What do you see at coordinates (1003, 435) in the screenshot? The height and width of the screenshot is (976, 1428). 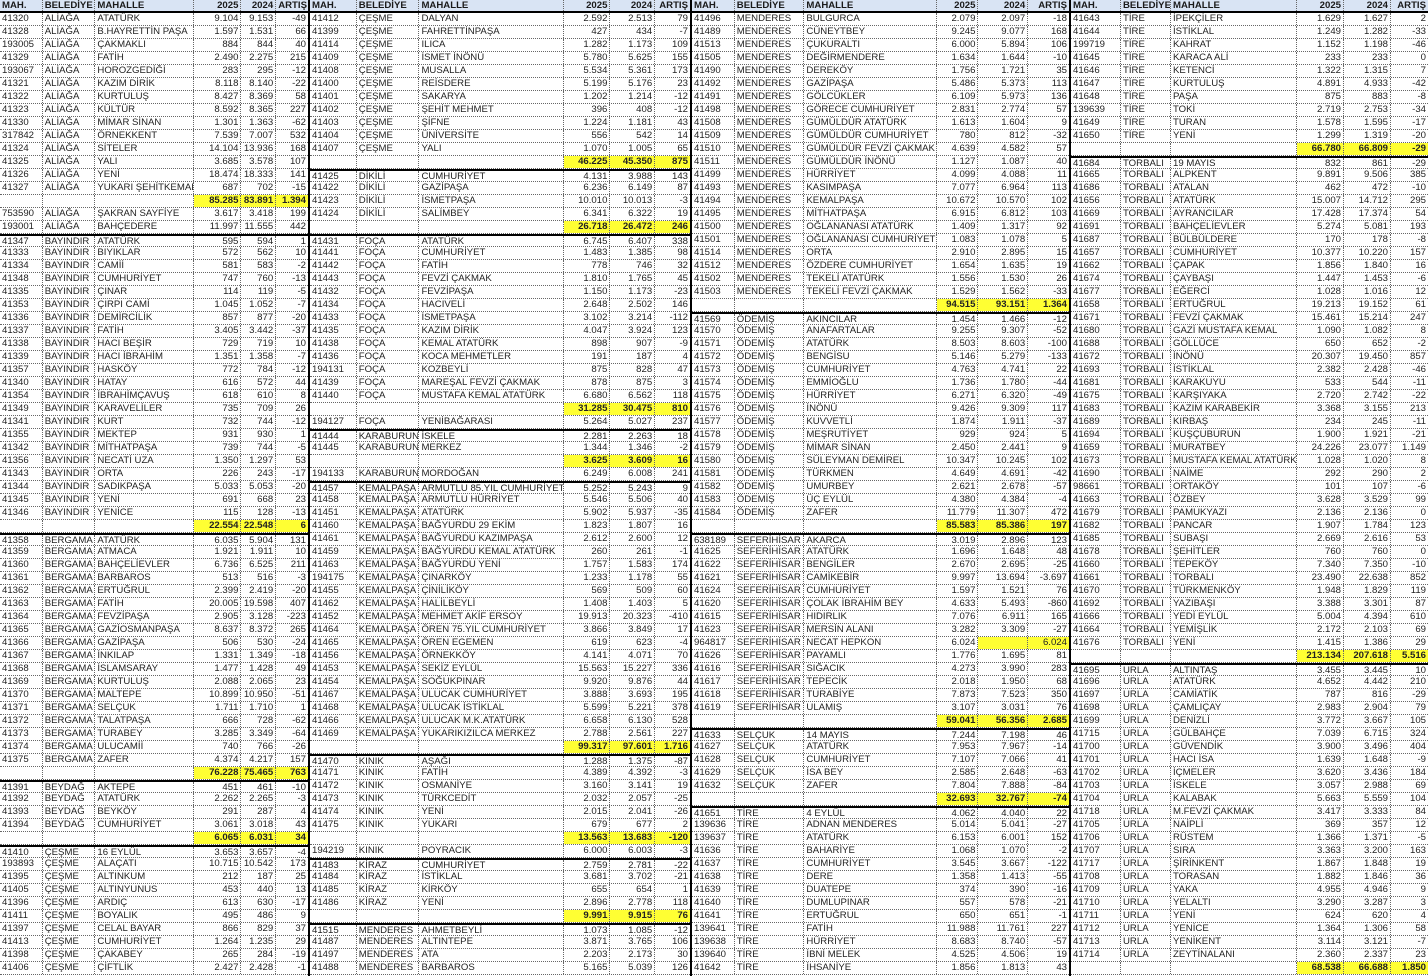 I see `cell-value-2024: 924` at bounding box center [1003, 435].